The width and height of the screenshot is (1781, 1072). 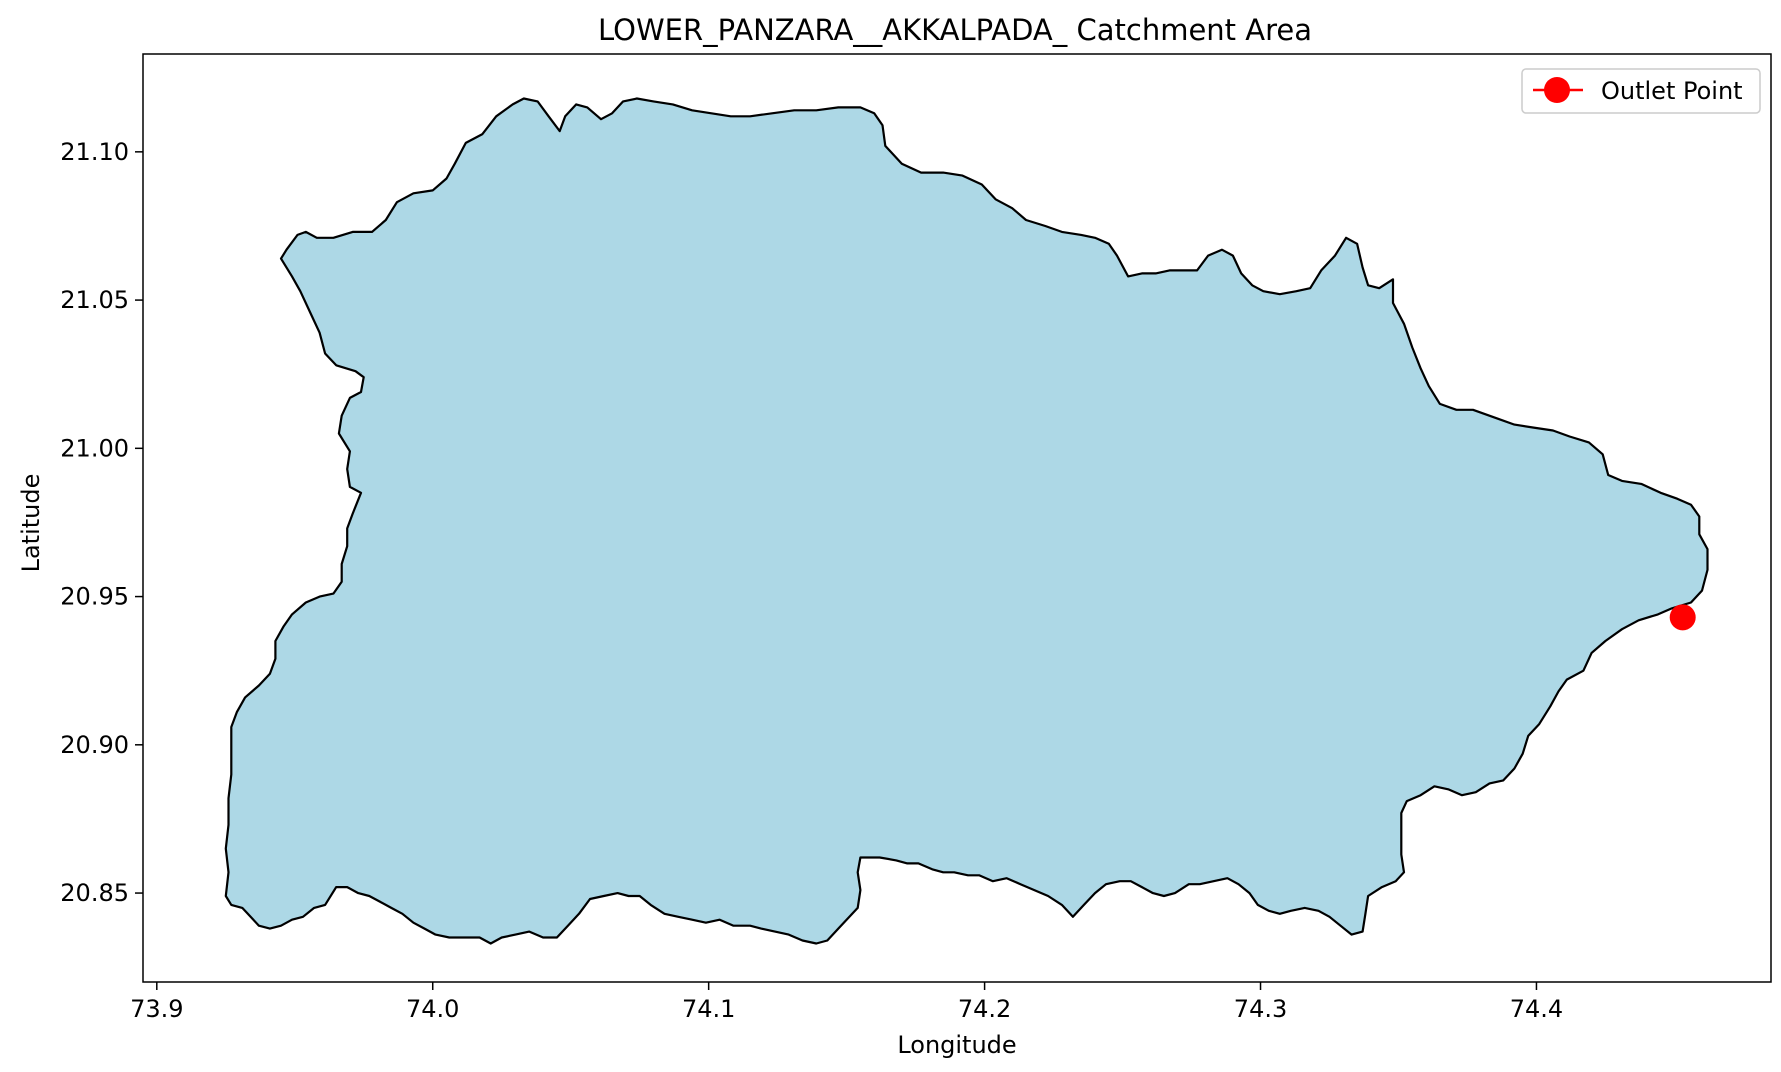 What do you see at coordinates (156, 1009) in the screenshot?
I see `x-tick-label: 73.9` at bounding box center [156, 1009].